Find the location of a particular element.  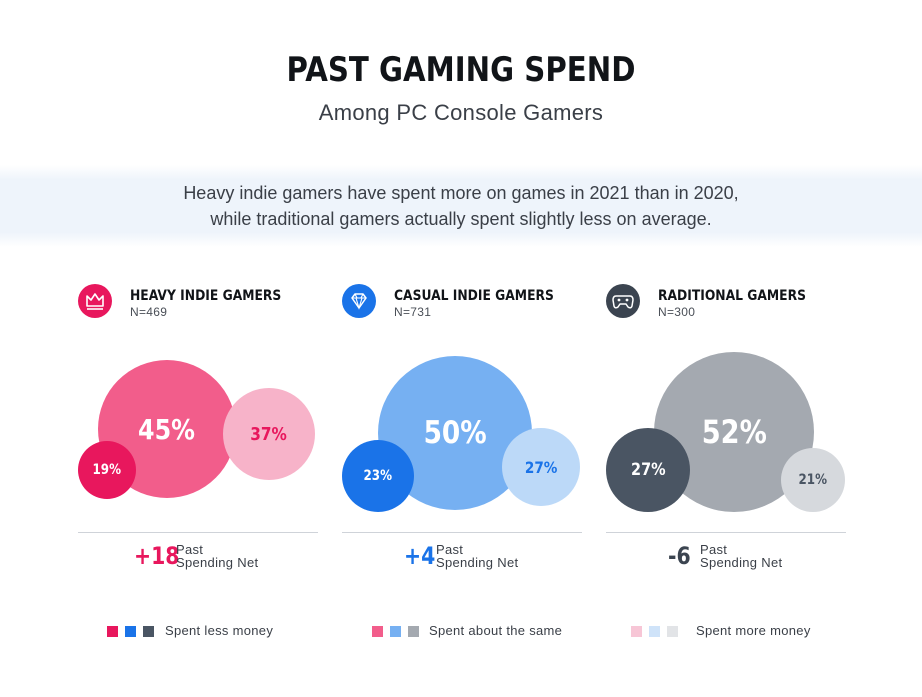

net-value: +4 is located at coordinates (420, 556).